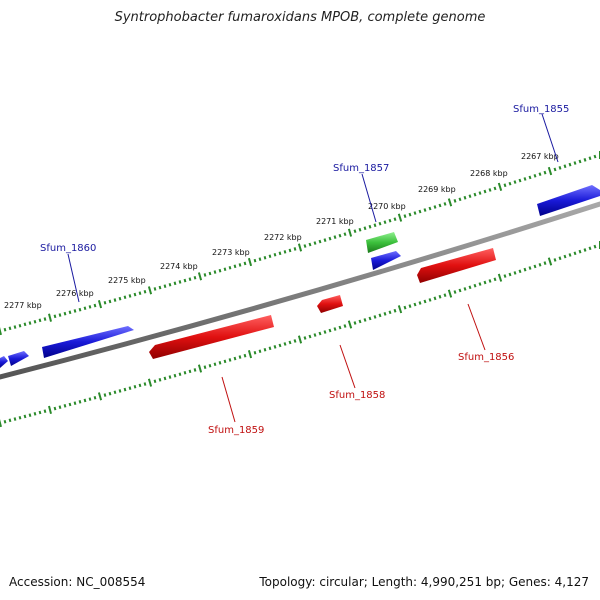  I want to click on kbp-label-2270: 2270 kbp, so click(387, 206).